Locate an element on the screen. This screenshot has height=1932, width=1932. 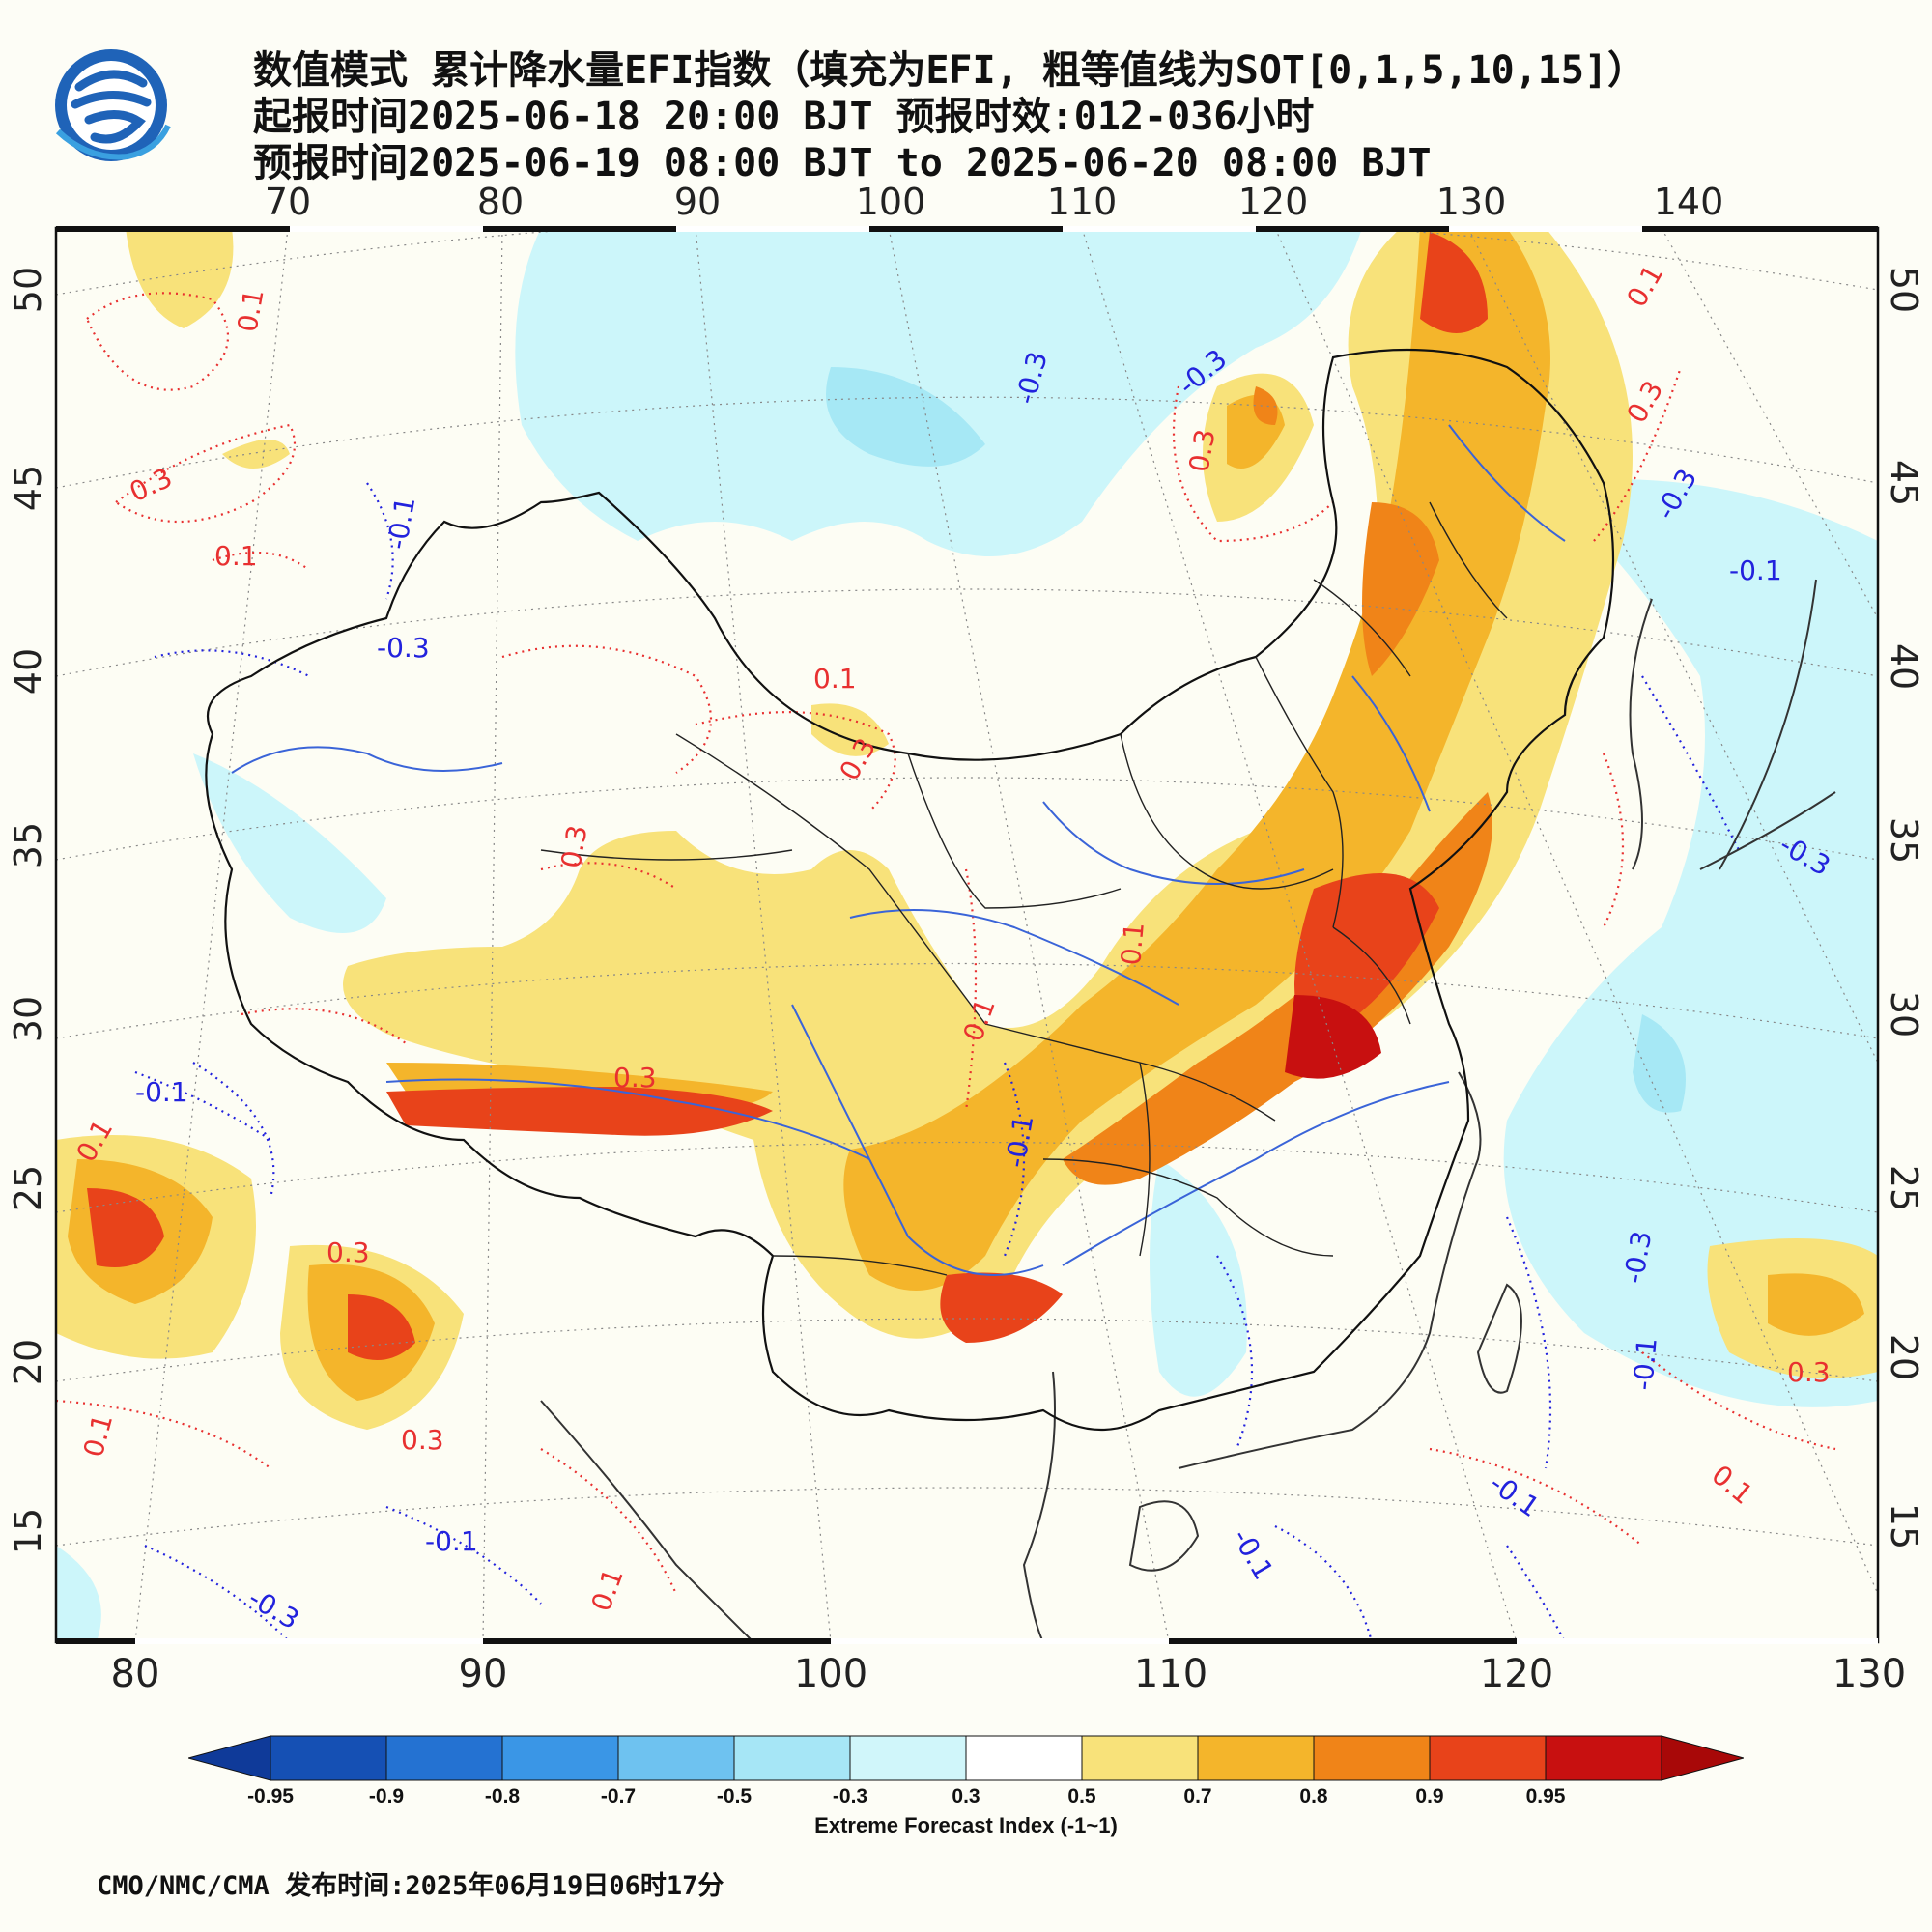
colorbar is located at coordinates (966, 1758).